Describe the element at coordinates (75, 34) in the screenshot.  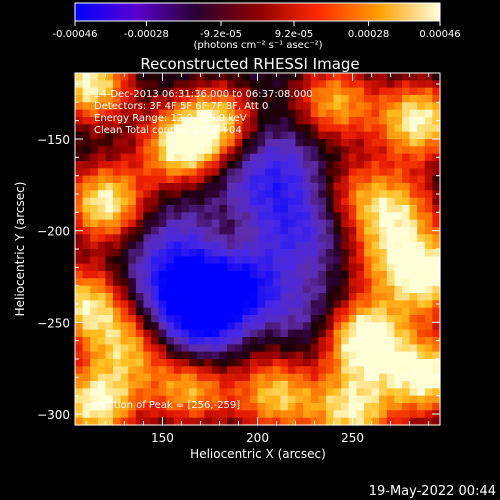
I see `colorbar-tick-label: -0.00046` at that location.